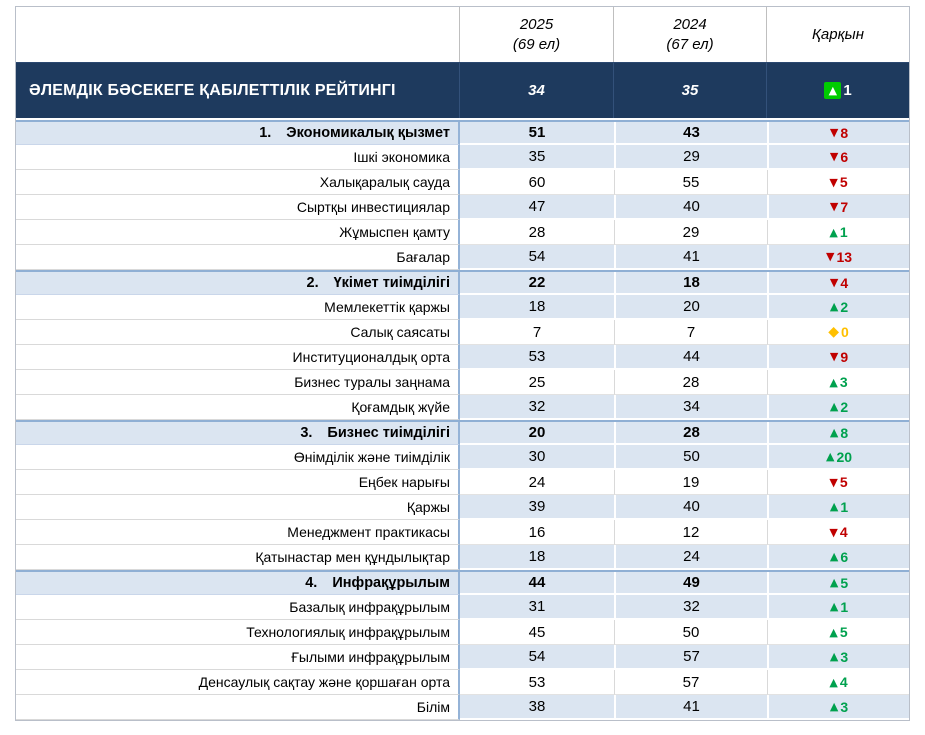 The image size is (925, 735). Describe the element at coordinates (401, 157) in the screenshot. I see `row-label: Ішкі экономика` at that location.